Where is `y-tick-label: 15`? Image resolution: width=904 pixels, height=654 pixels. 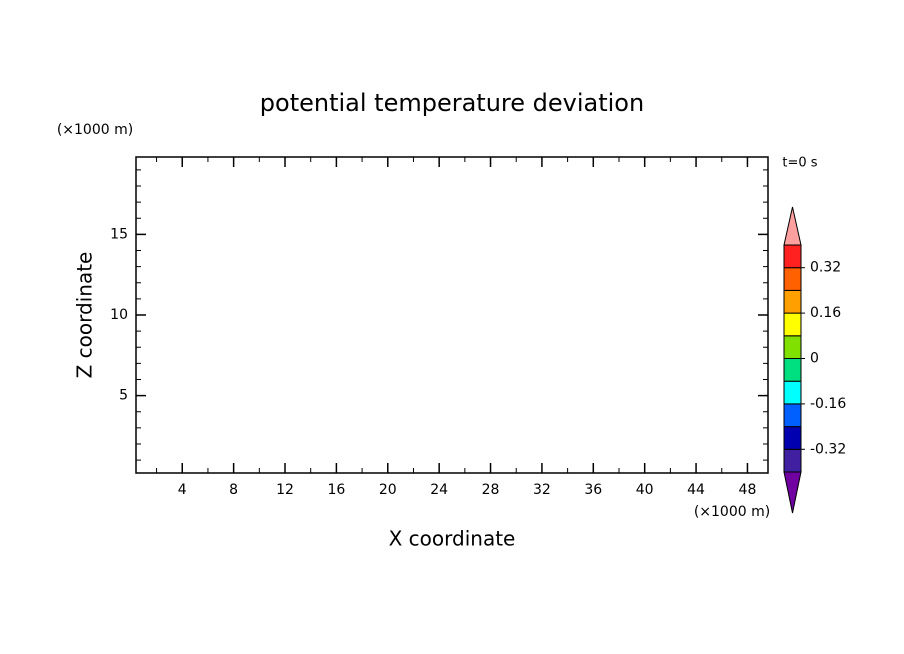
y-tick-label: 15 is located at coordinates (119, 234).